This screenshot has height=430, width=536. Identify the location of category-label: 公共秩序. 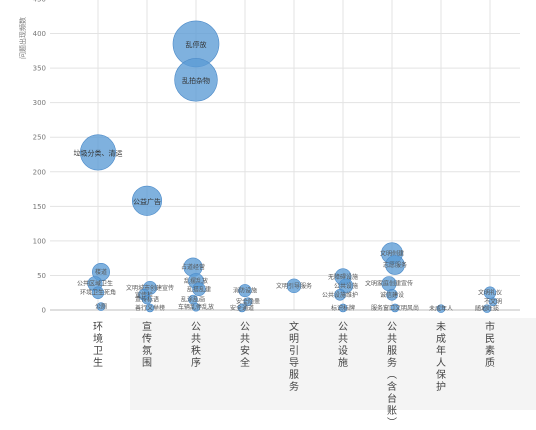
(196, 345).